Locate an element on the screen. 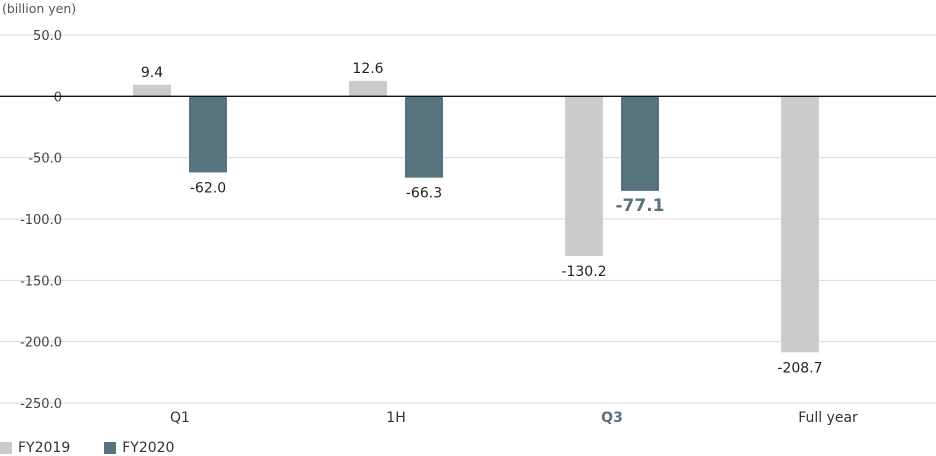 This screenshot has height=456, width=936. y-tick-label-0: 0 is located at coordinates (58, 97).